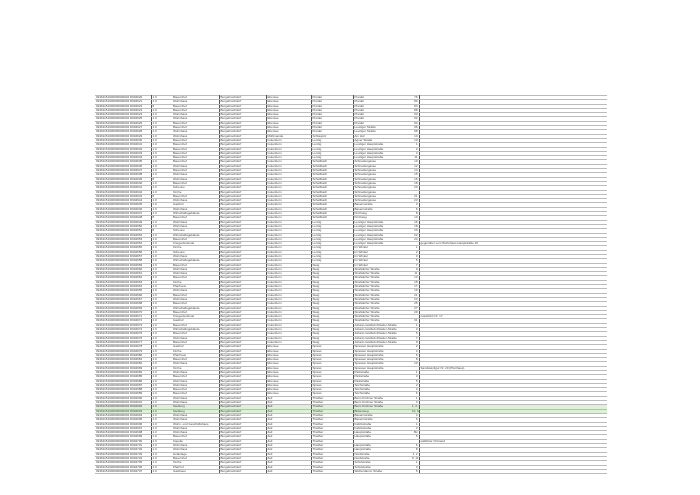 The height and width of the screenshot is (495, 700). Describe the element at coordinates (123, 158) in the screenshot. I see `cell-id: 09461151000000000002 D994634` at that location.